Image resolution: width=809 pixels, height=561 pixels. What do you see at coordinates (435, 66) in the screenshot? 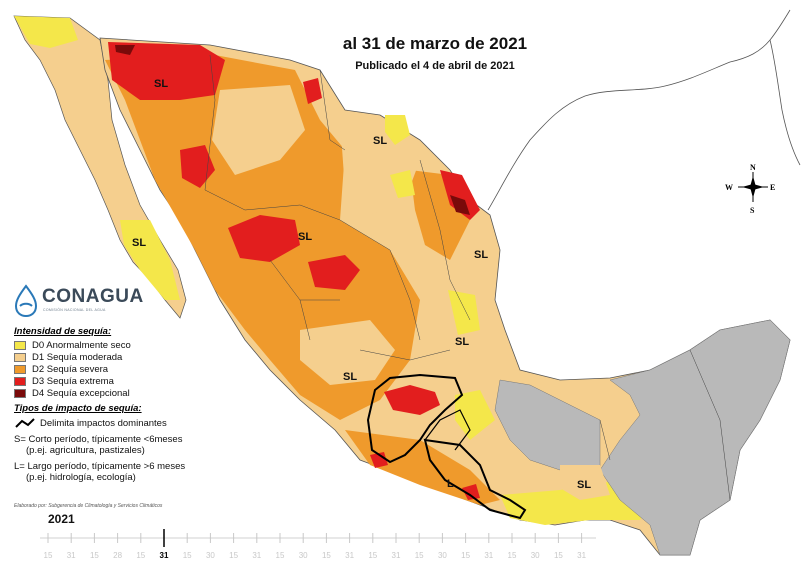
I see `map-subtitle: Publicado el 4 de abril de 2021` at bounding box center [435, 66].